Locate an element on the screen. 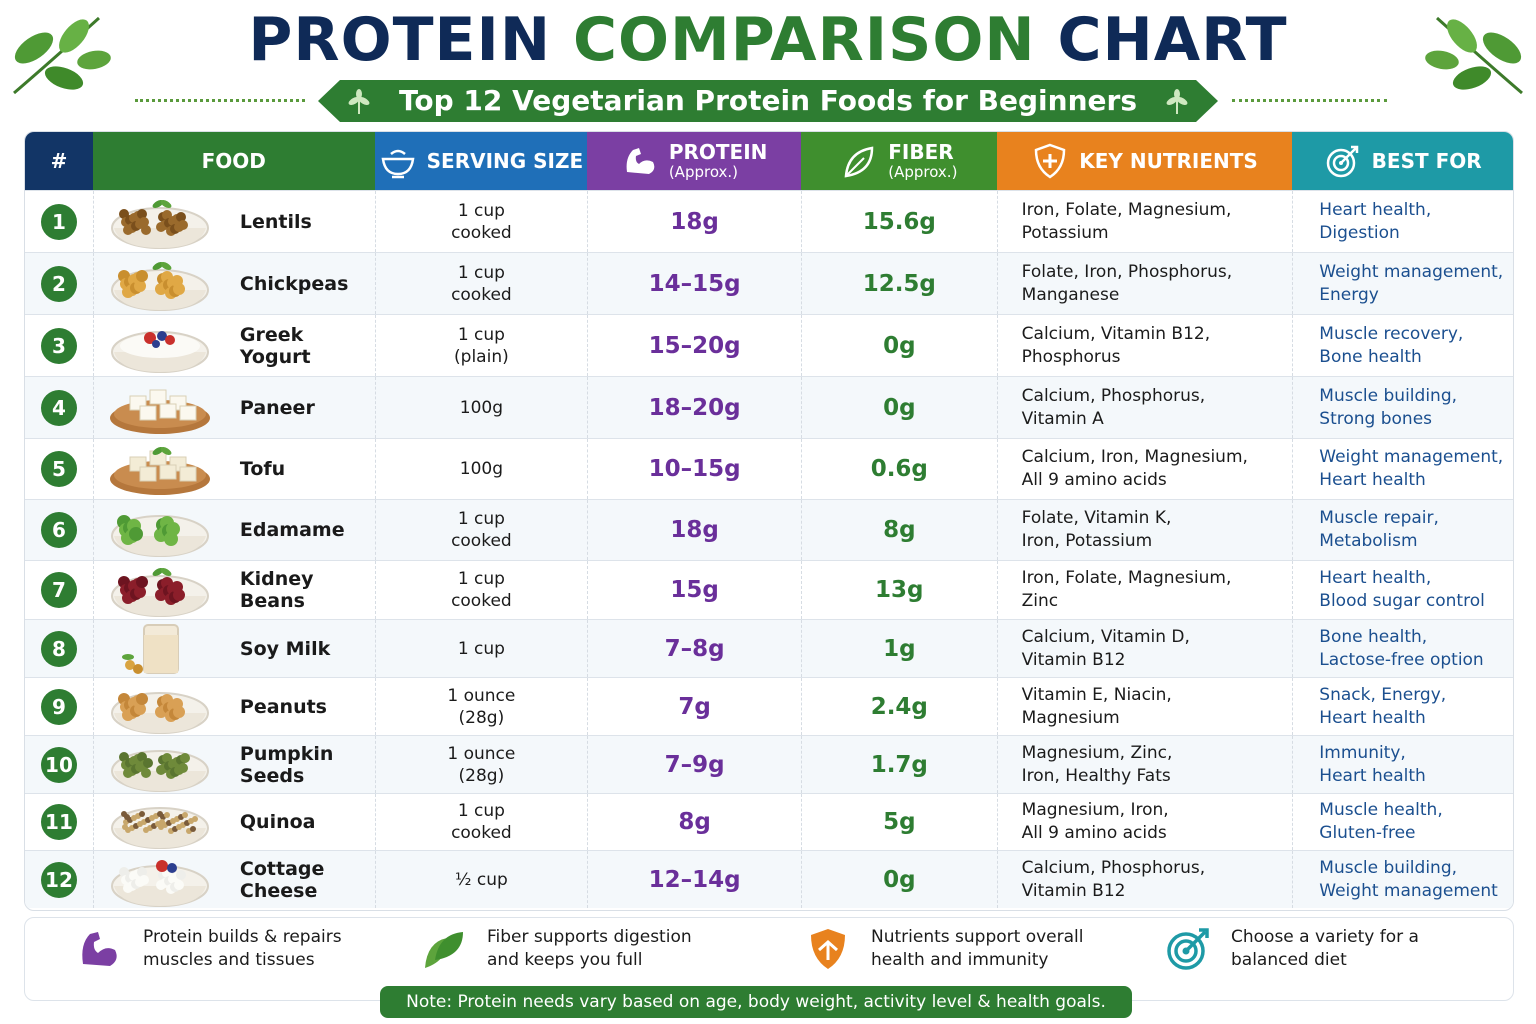 The height and width of the screenshot is (1024, 1536). column-label: KEY NUTRIENTS is located at coordinates (1168, 161).